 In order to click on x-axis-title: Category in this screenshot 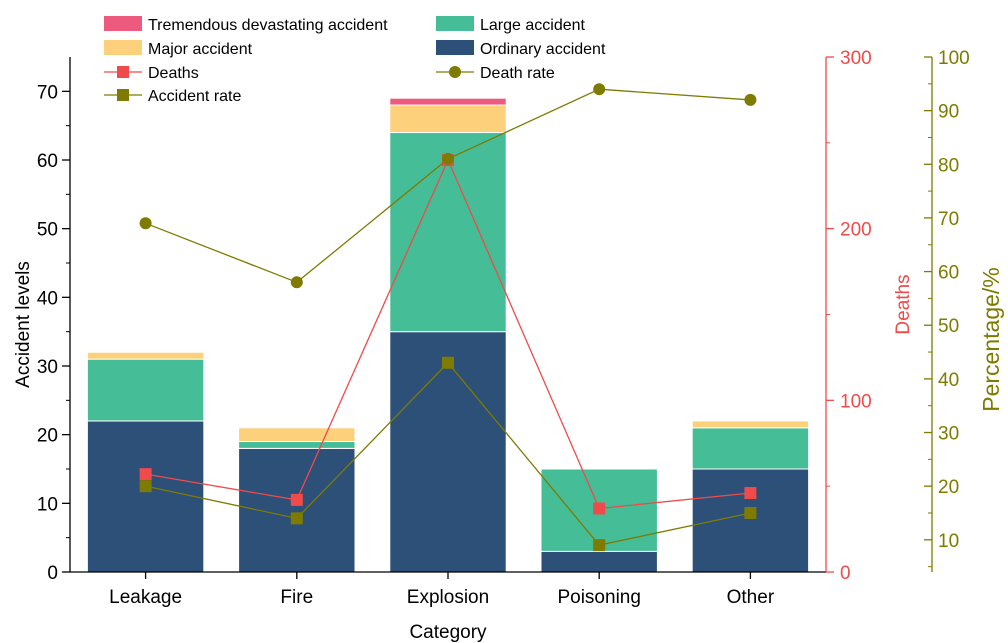, I will do `click(448, 632)`.